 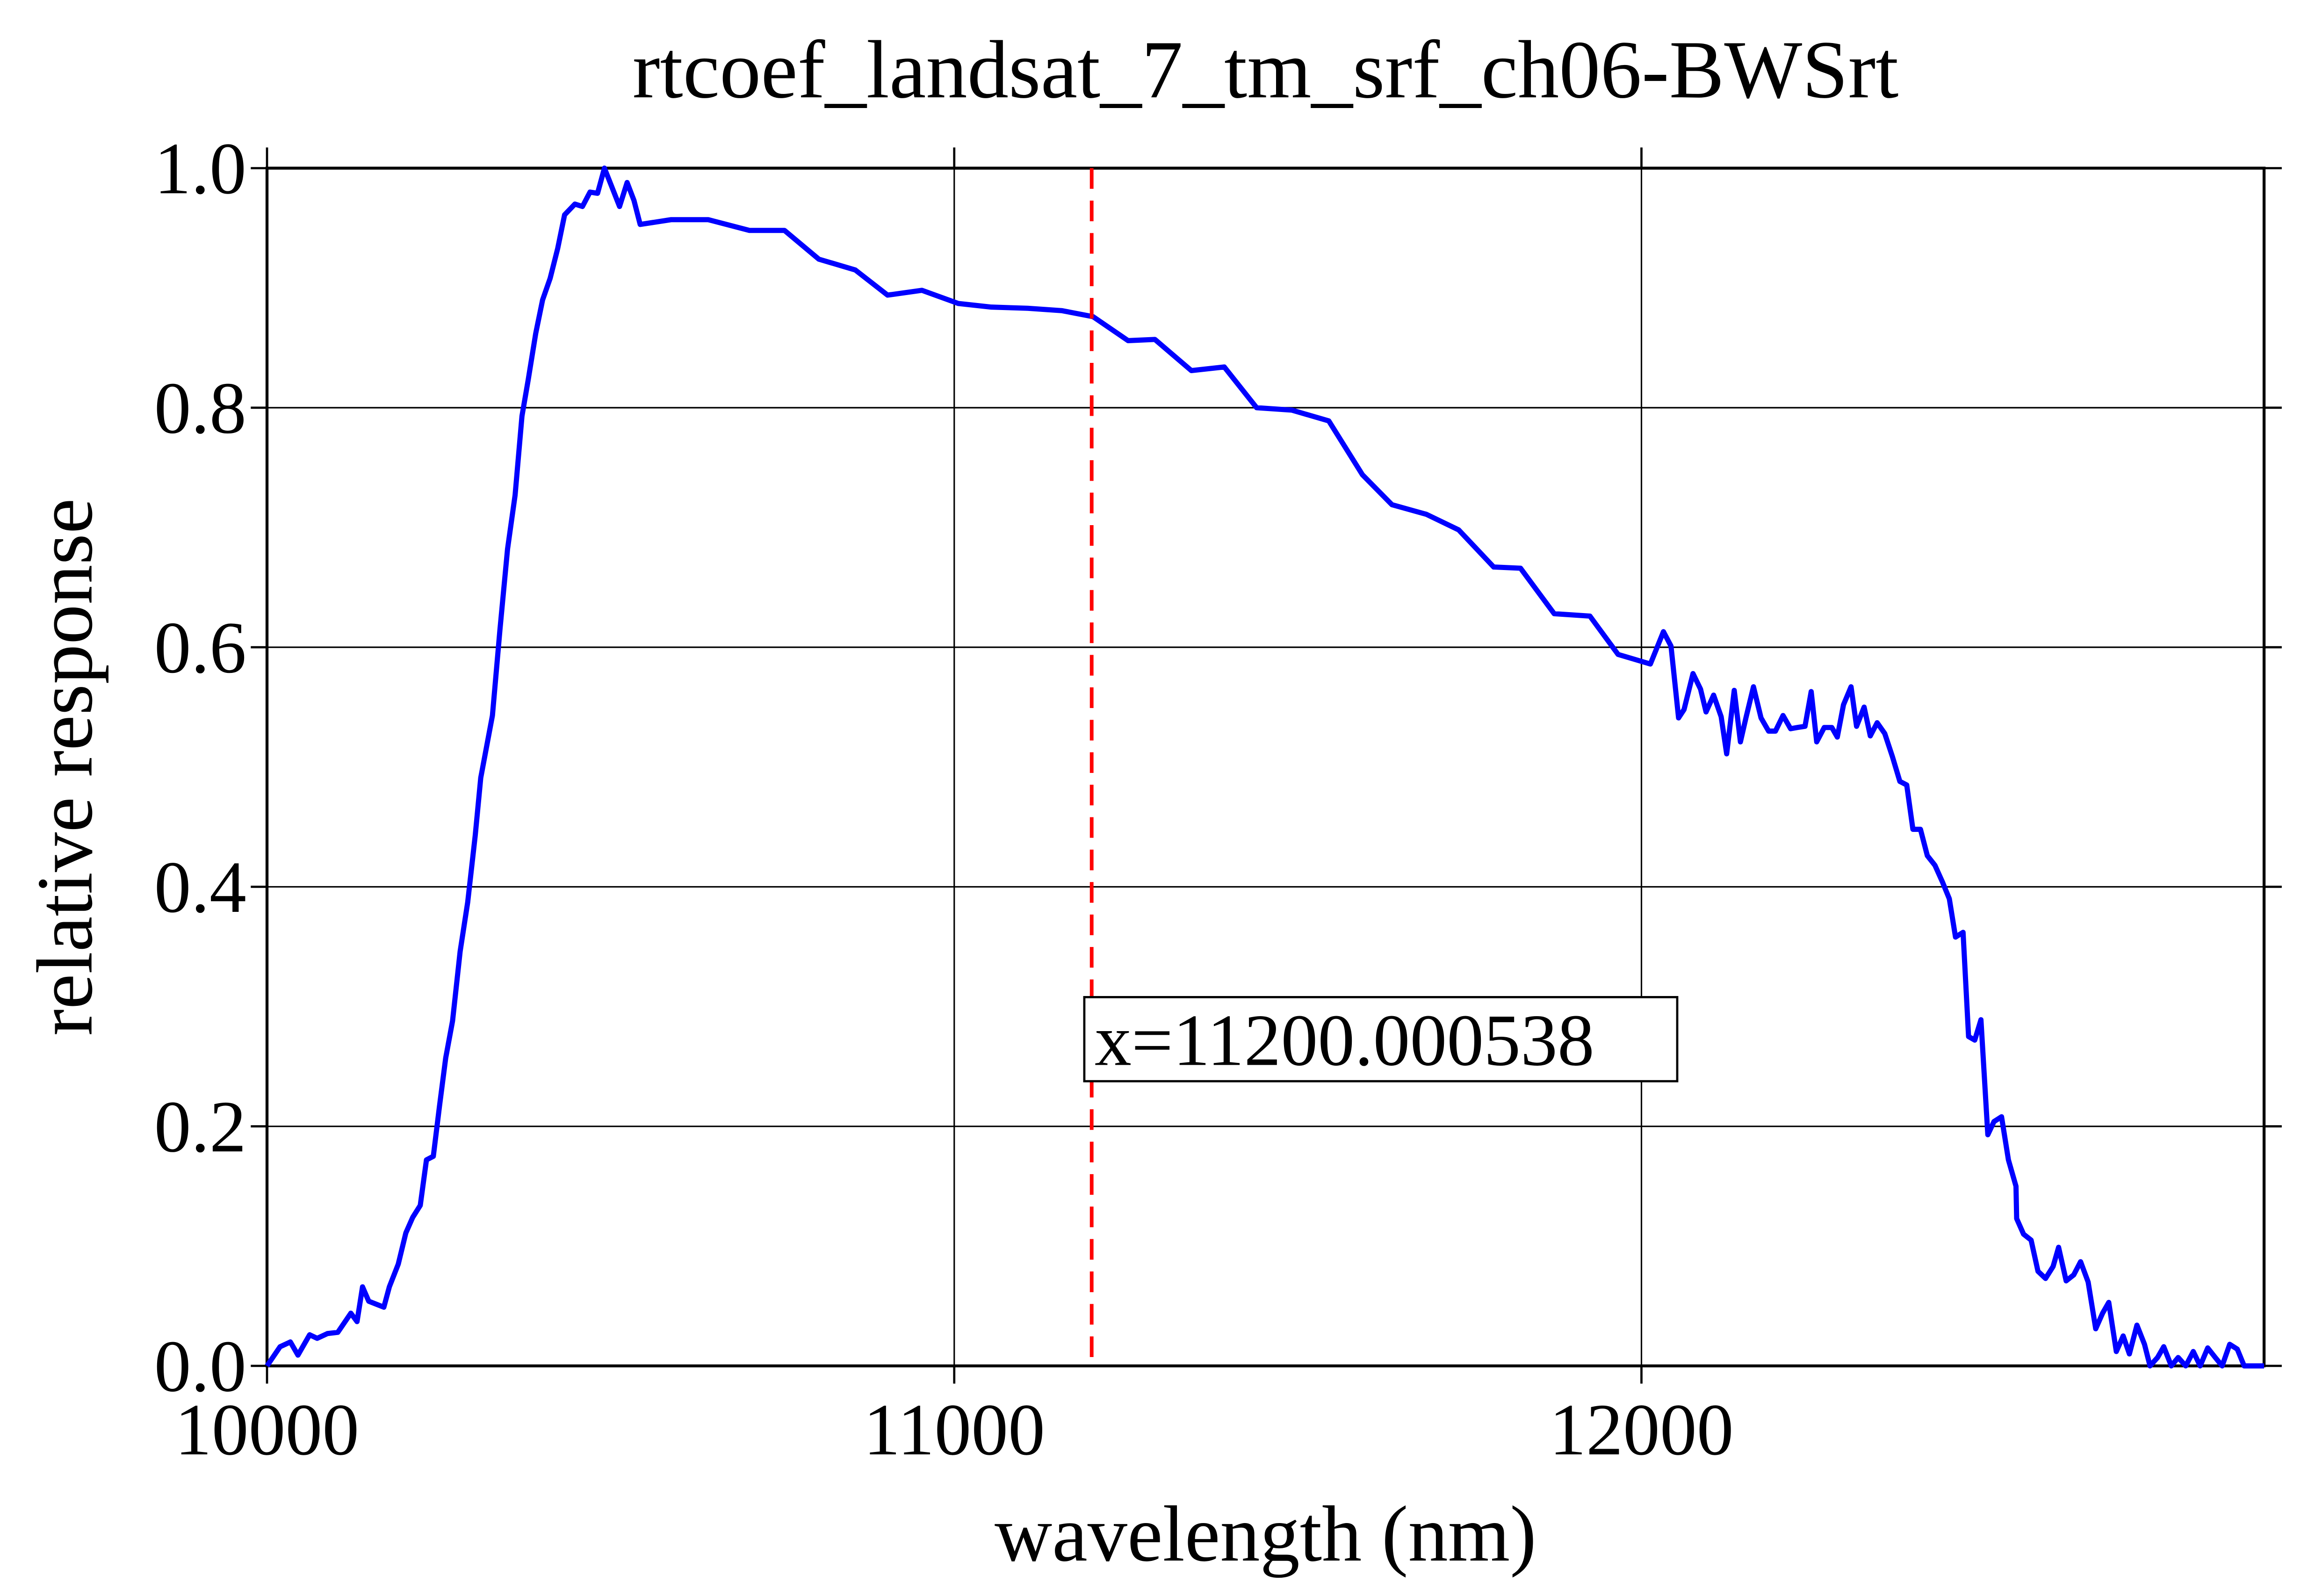 What do you see at coordinates (200, 168) in the screenshot?
I see `y-tick-label: 1.0` at bounding box center [200, 168].